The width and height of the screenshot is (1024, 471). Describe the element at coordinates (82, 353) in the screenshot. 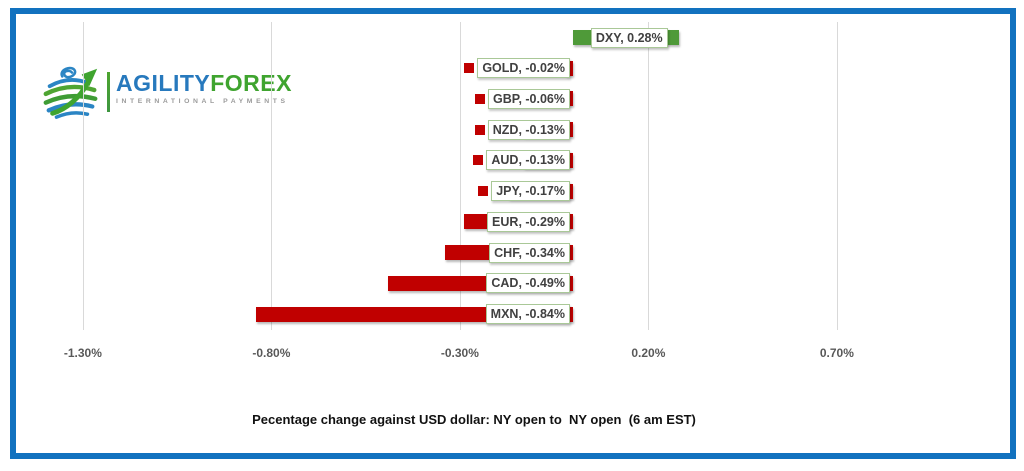

I see `x-axis-tick-label: -1.30%` at that location.